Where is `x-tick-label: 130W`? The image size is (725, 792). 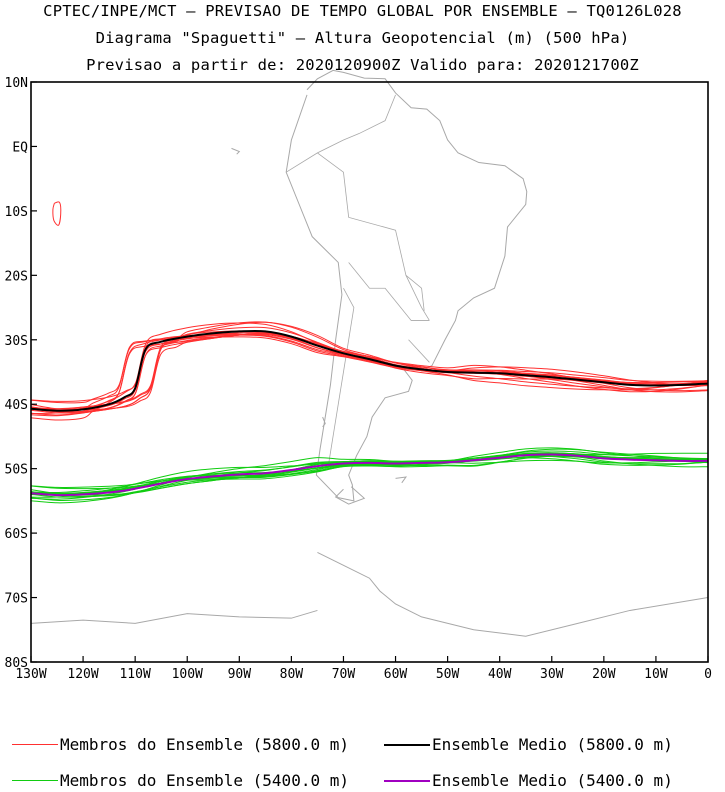
x-tick-label: 130W is located at coordinates (30, 674).